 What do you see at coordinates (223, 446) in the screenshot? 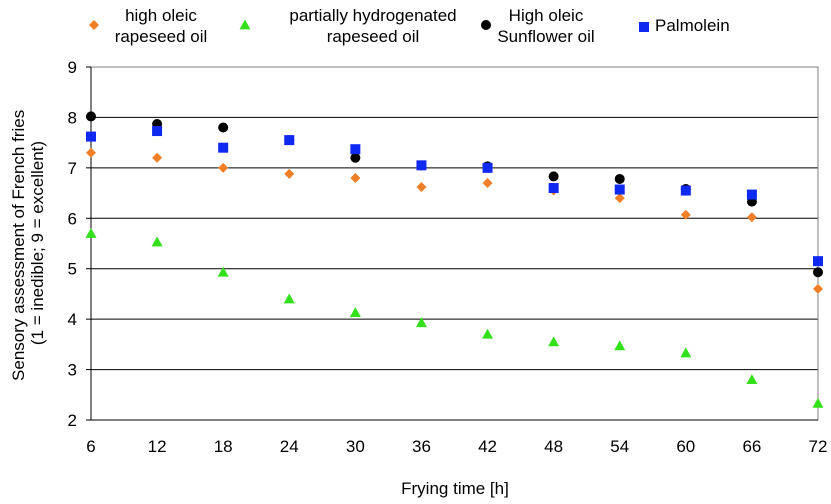
I see `x-tick-label: 18` at bounding box center [223, 446].